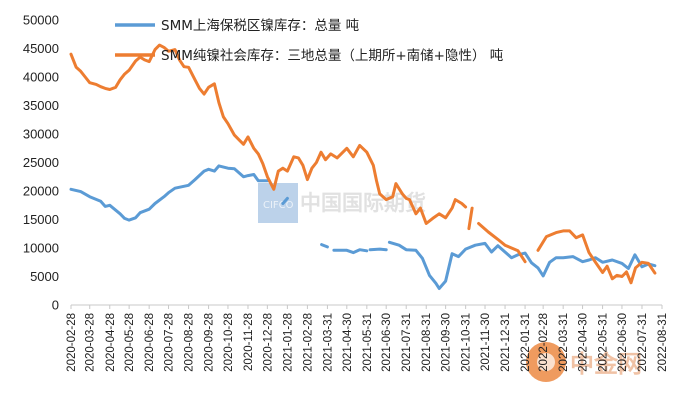 Image resolution: width=680 pixels, height=408 pixels. What do you see at coordinates (564, 342) in the screenshot?
I see `x-tick-label: 2022-03-31` at bounding box center [564, 342].